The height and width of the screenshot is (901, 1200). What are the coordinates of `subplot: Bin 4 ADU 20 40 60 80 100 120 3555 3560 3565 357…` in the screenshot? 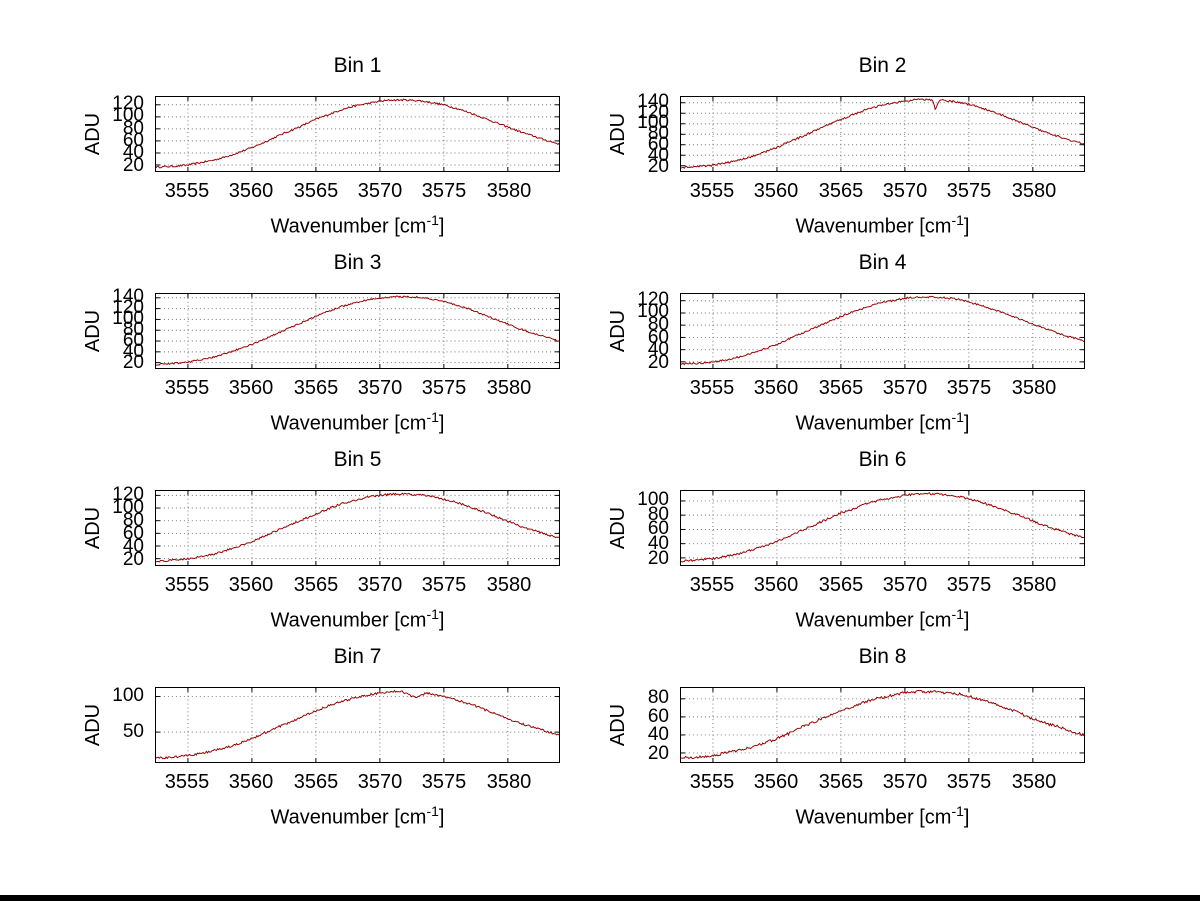 It's located at (900, 336).